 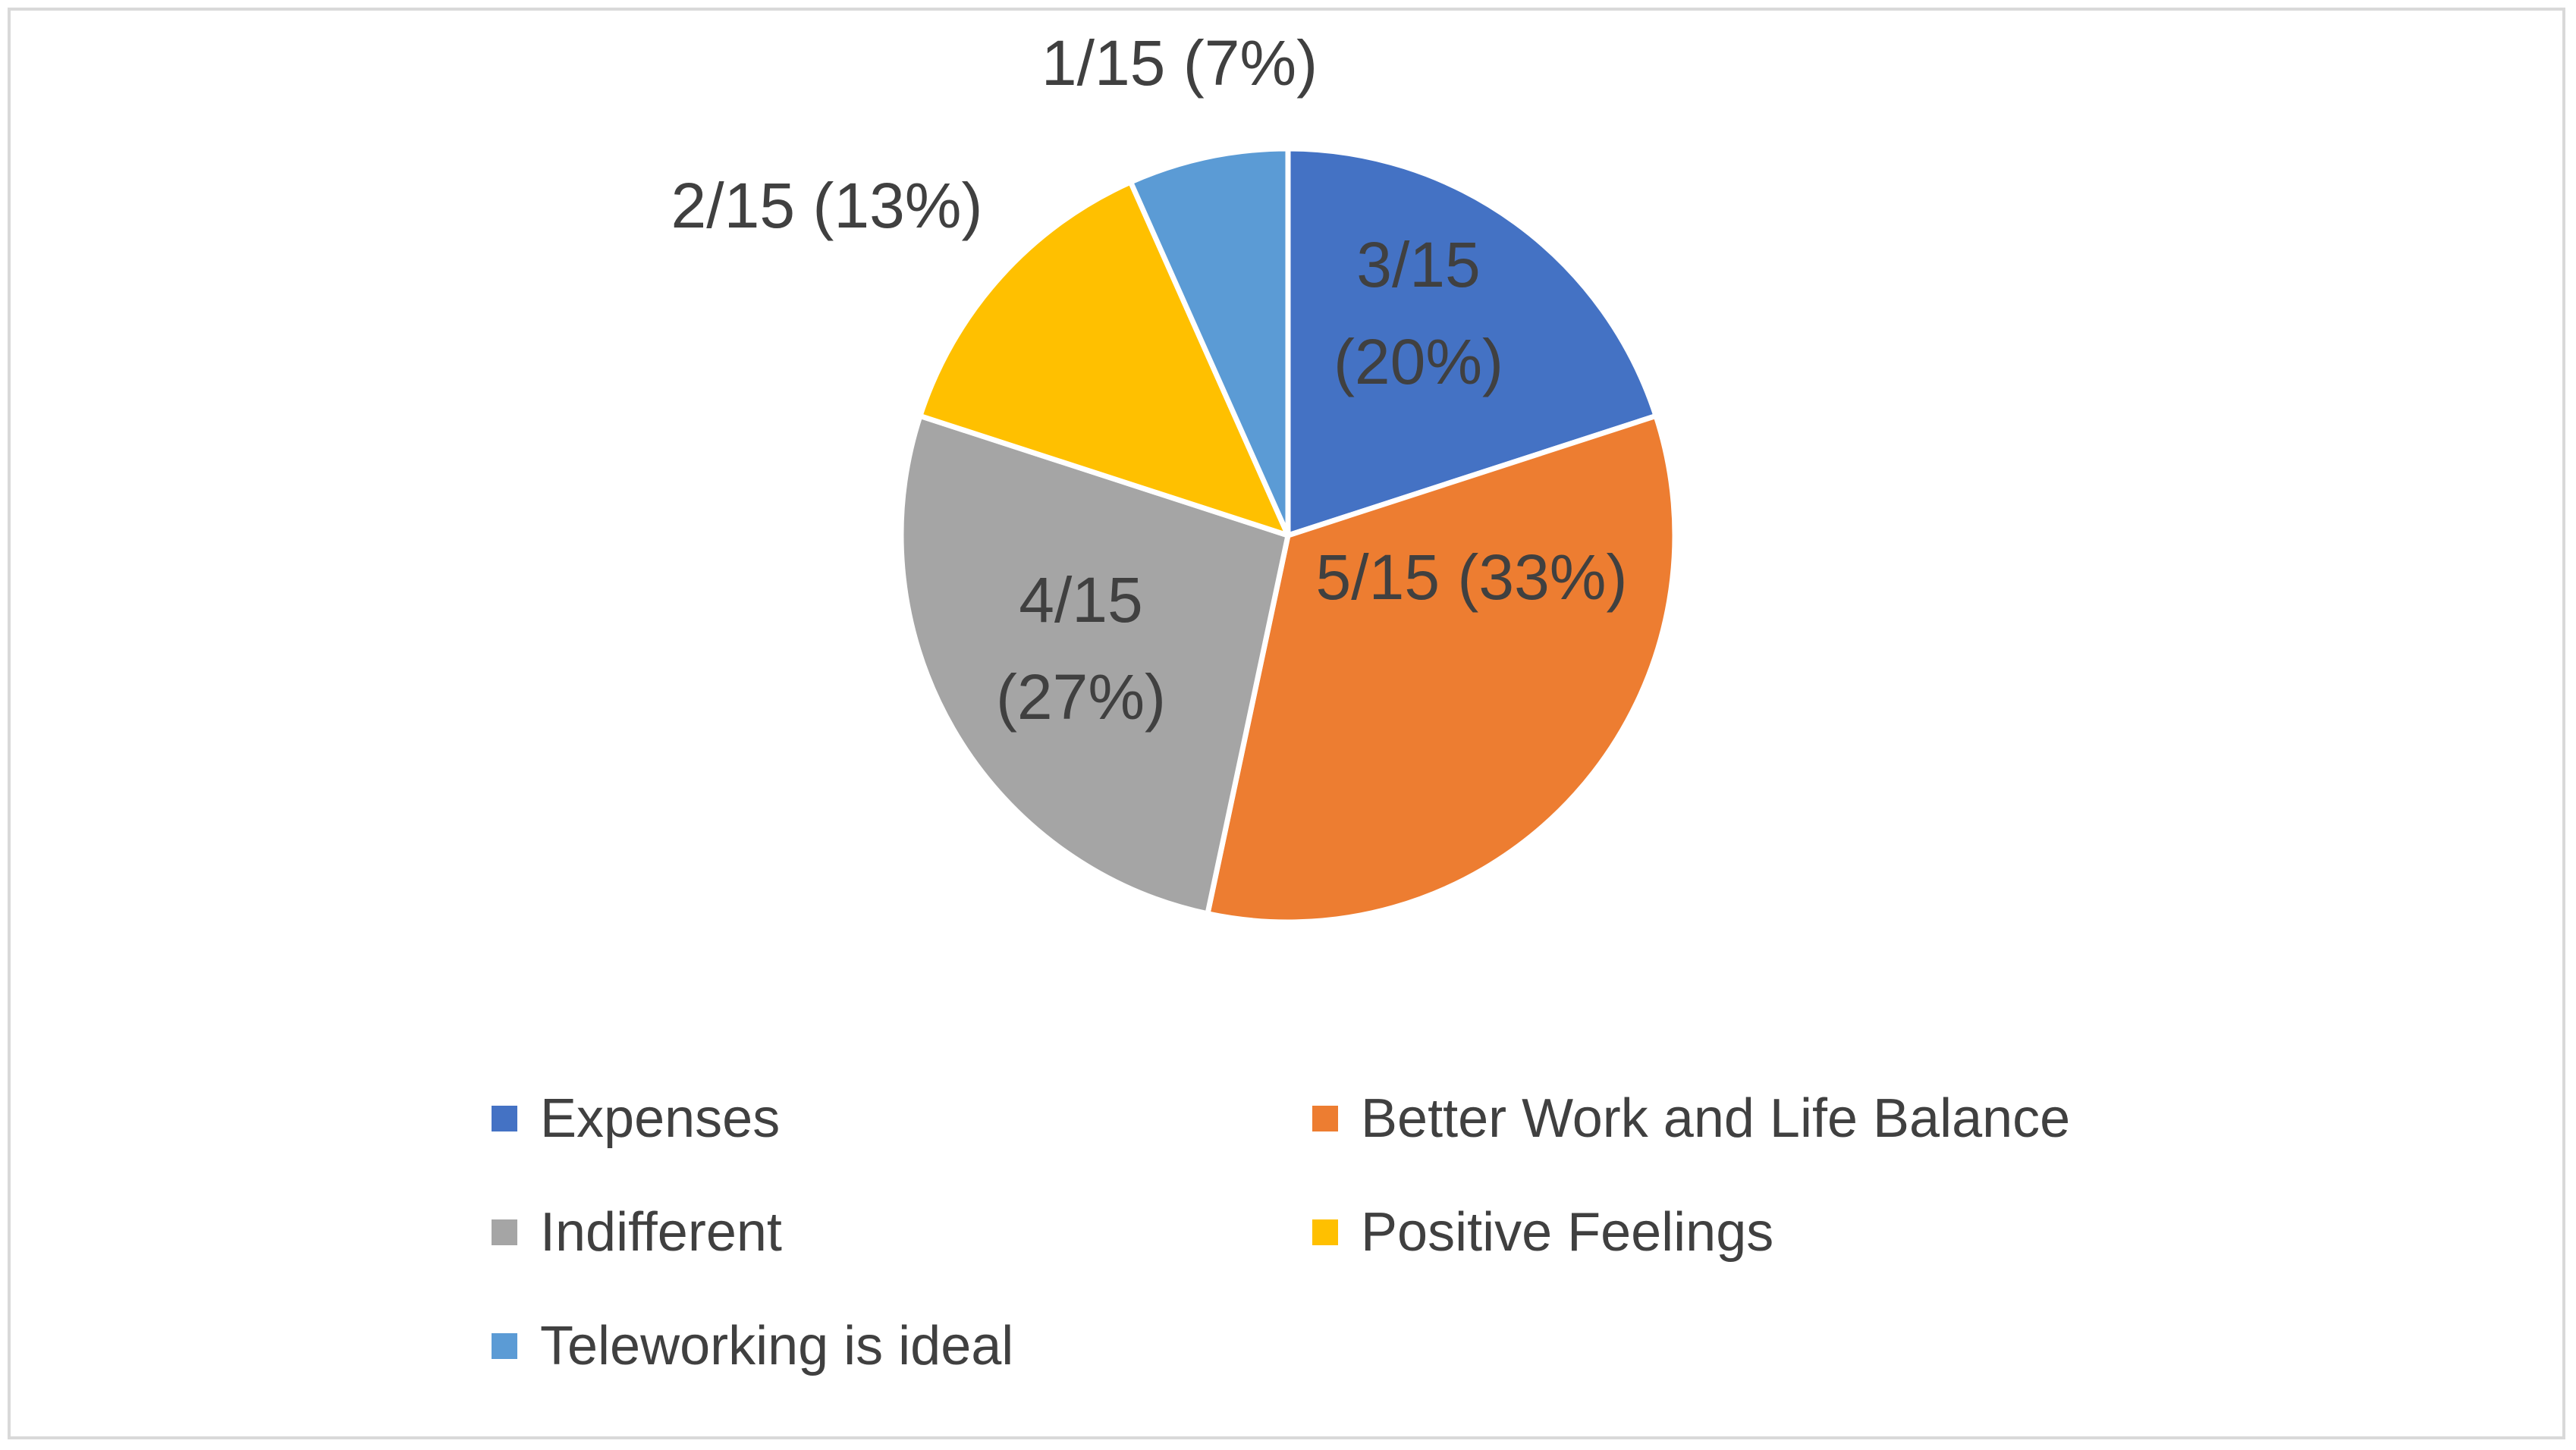 What do you see at coordinates (660, 1118) in the screenshot?
I see `legend-label-expenses: Expenses` at bounding box center [660, 1118].